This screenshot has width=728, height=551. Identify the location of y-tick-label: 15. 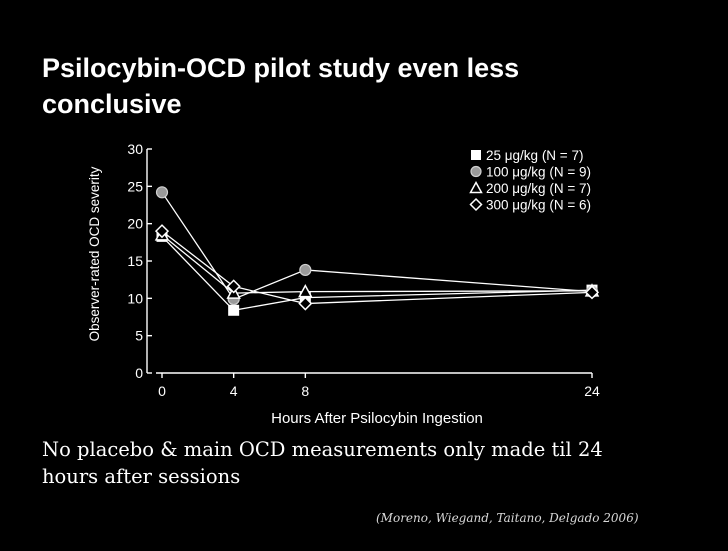
(135, 261).